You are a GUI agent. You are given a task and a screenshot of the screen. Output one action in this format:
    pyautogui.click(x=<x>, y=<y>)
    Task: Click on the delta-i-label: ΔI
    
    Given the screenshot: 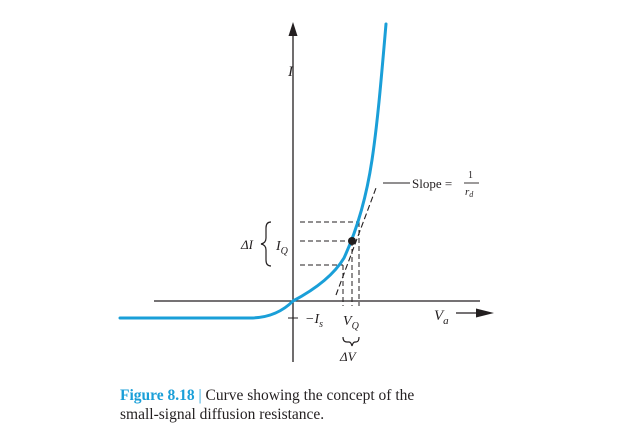 What is the action you would take?
    pyautogui.click(x=247, y=244)
    